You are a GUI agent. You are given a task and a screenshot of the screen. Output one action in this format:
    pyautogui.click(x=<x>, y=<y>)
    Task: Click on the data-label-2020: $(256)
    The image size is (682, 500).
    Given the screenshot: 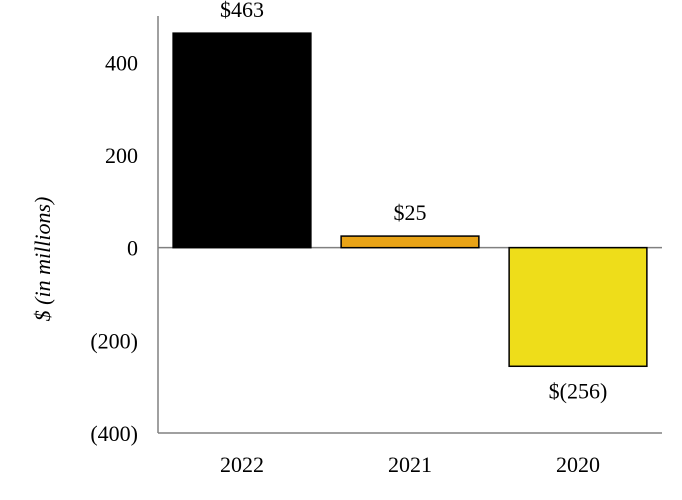 What is the action you would take?
    pyautogui.click(x=578, y=390)
    